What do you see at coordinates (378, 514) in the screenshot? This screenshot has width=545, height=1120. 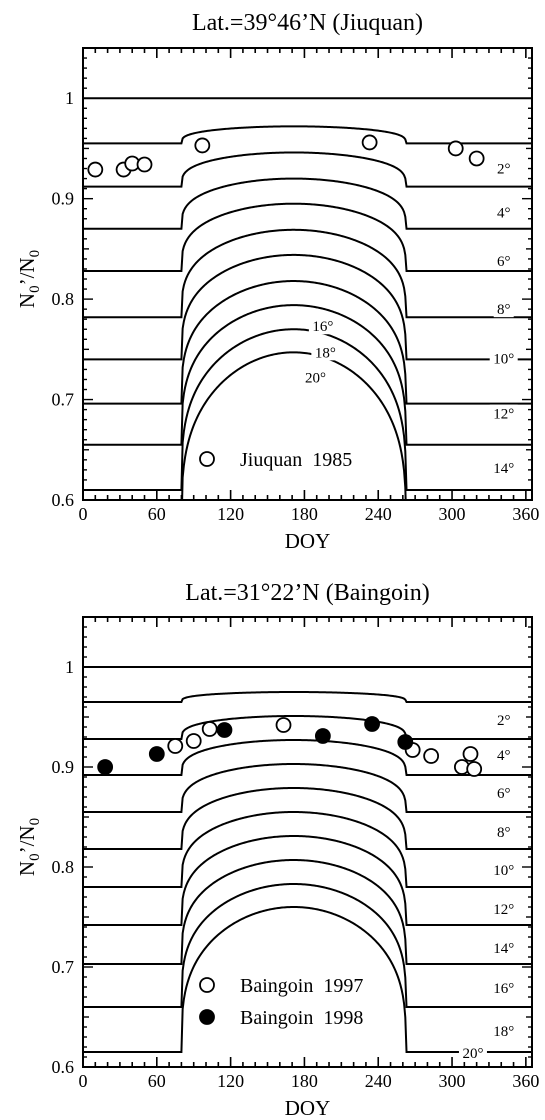 I see `x-tick-label: 240` at bounding box center [378, 514].